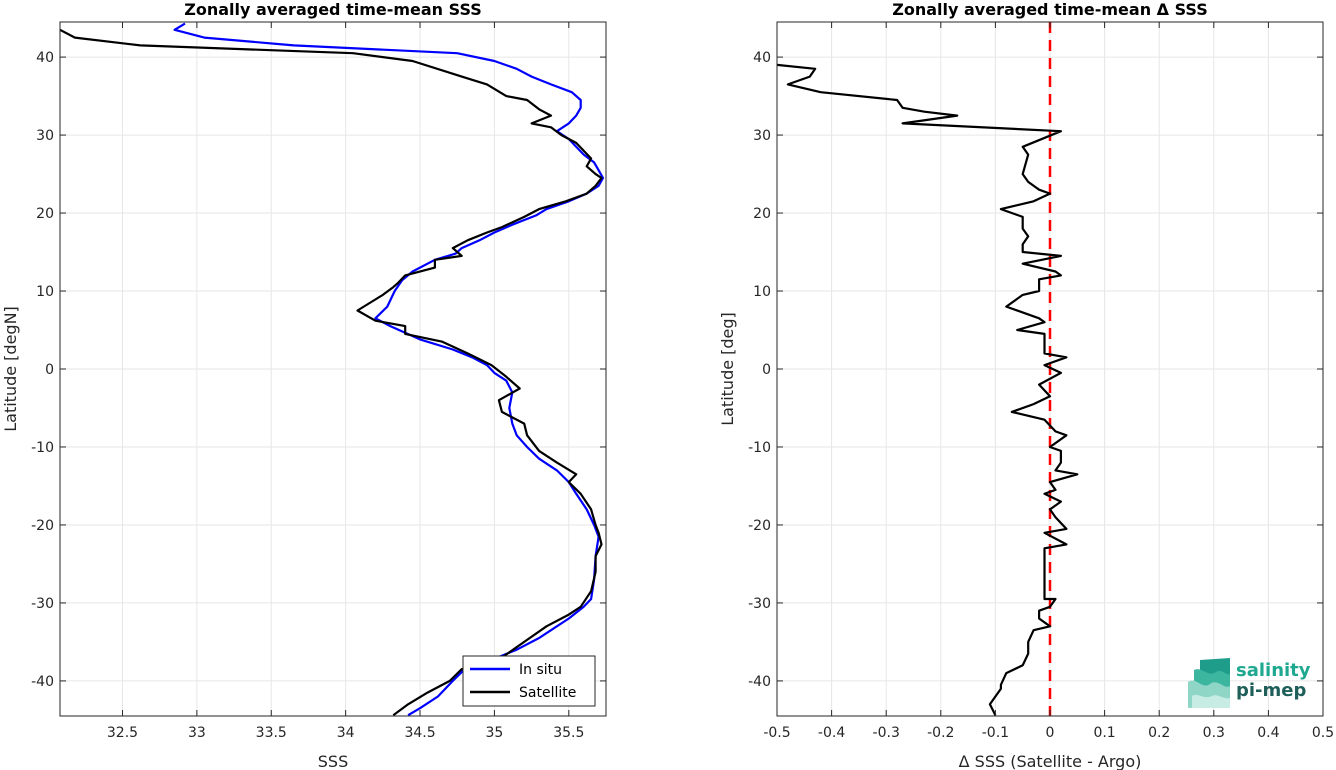 This screenshot has height=770, width=1336. What do you see at coordinates (1050, 733) in the screenshot?
I see `delta-sss-x-tick-label: 0` at bounding box center [1050, 733].